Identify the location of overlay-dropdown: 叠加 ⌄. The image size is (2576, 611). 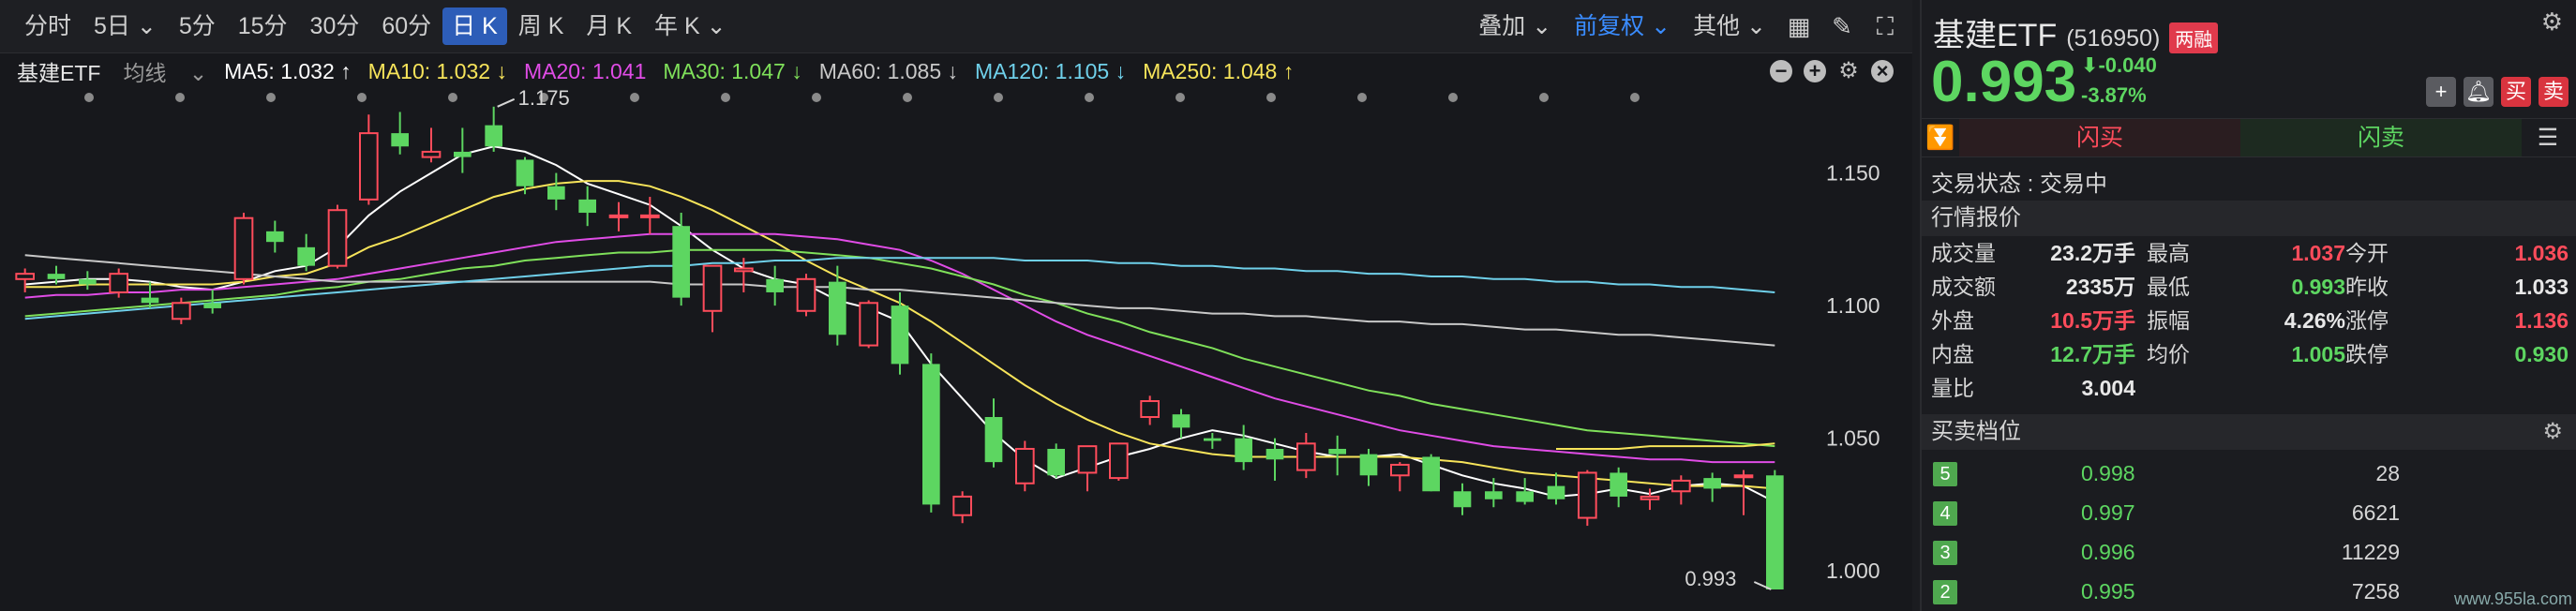
(1515, 26).